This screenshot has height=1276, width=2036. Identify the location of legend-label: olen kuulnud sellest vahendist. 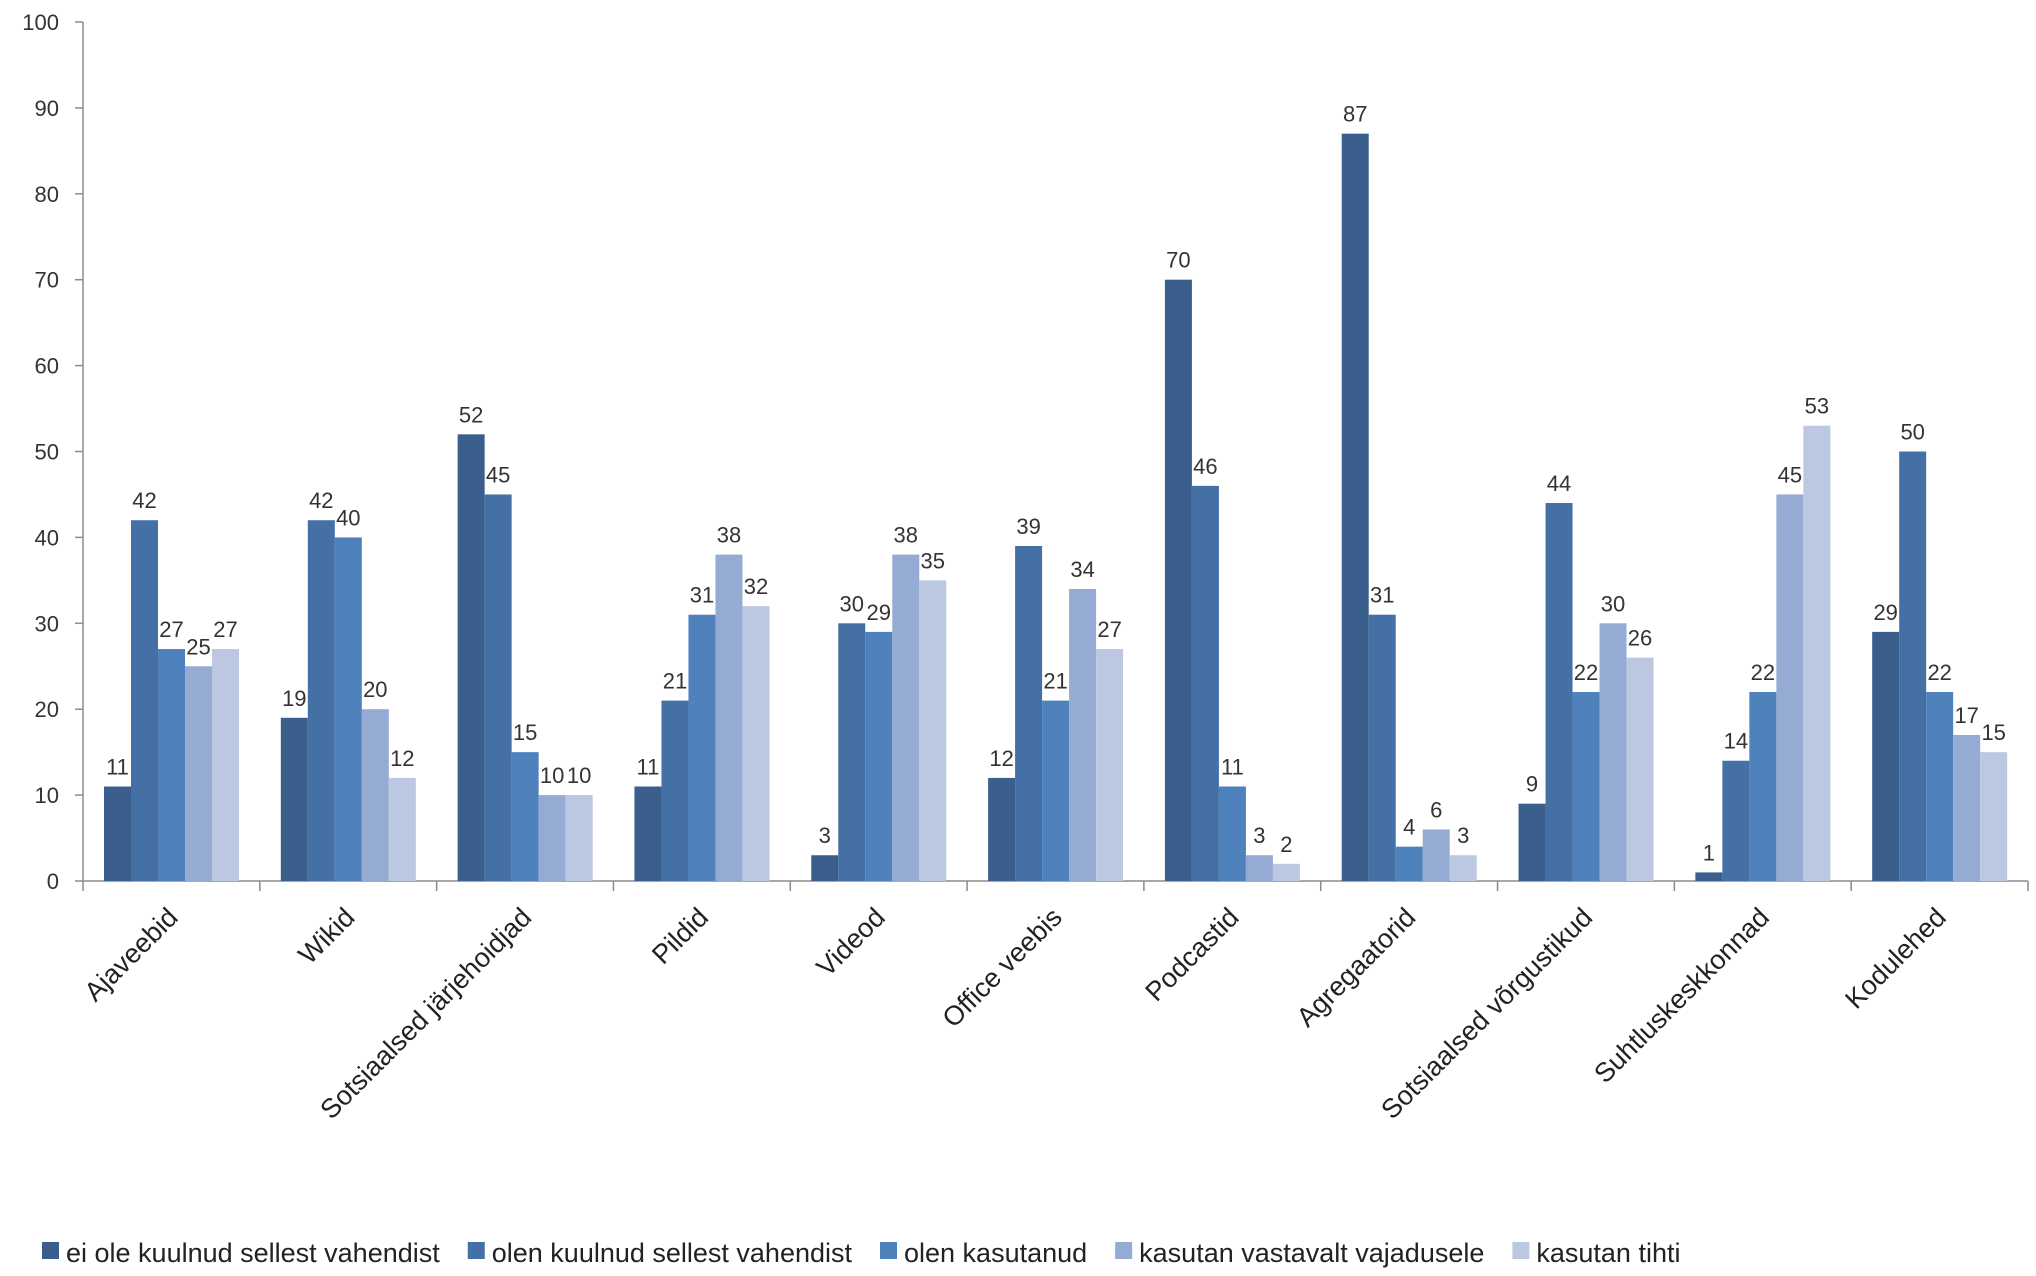
(672, 1253).